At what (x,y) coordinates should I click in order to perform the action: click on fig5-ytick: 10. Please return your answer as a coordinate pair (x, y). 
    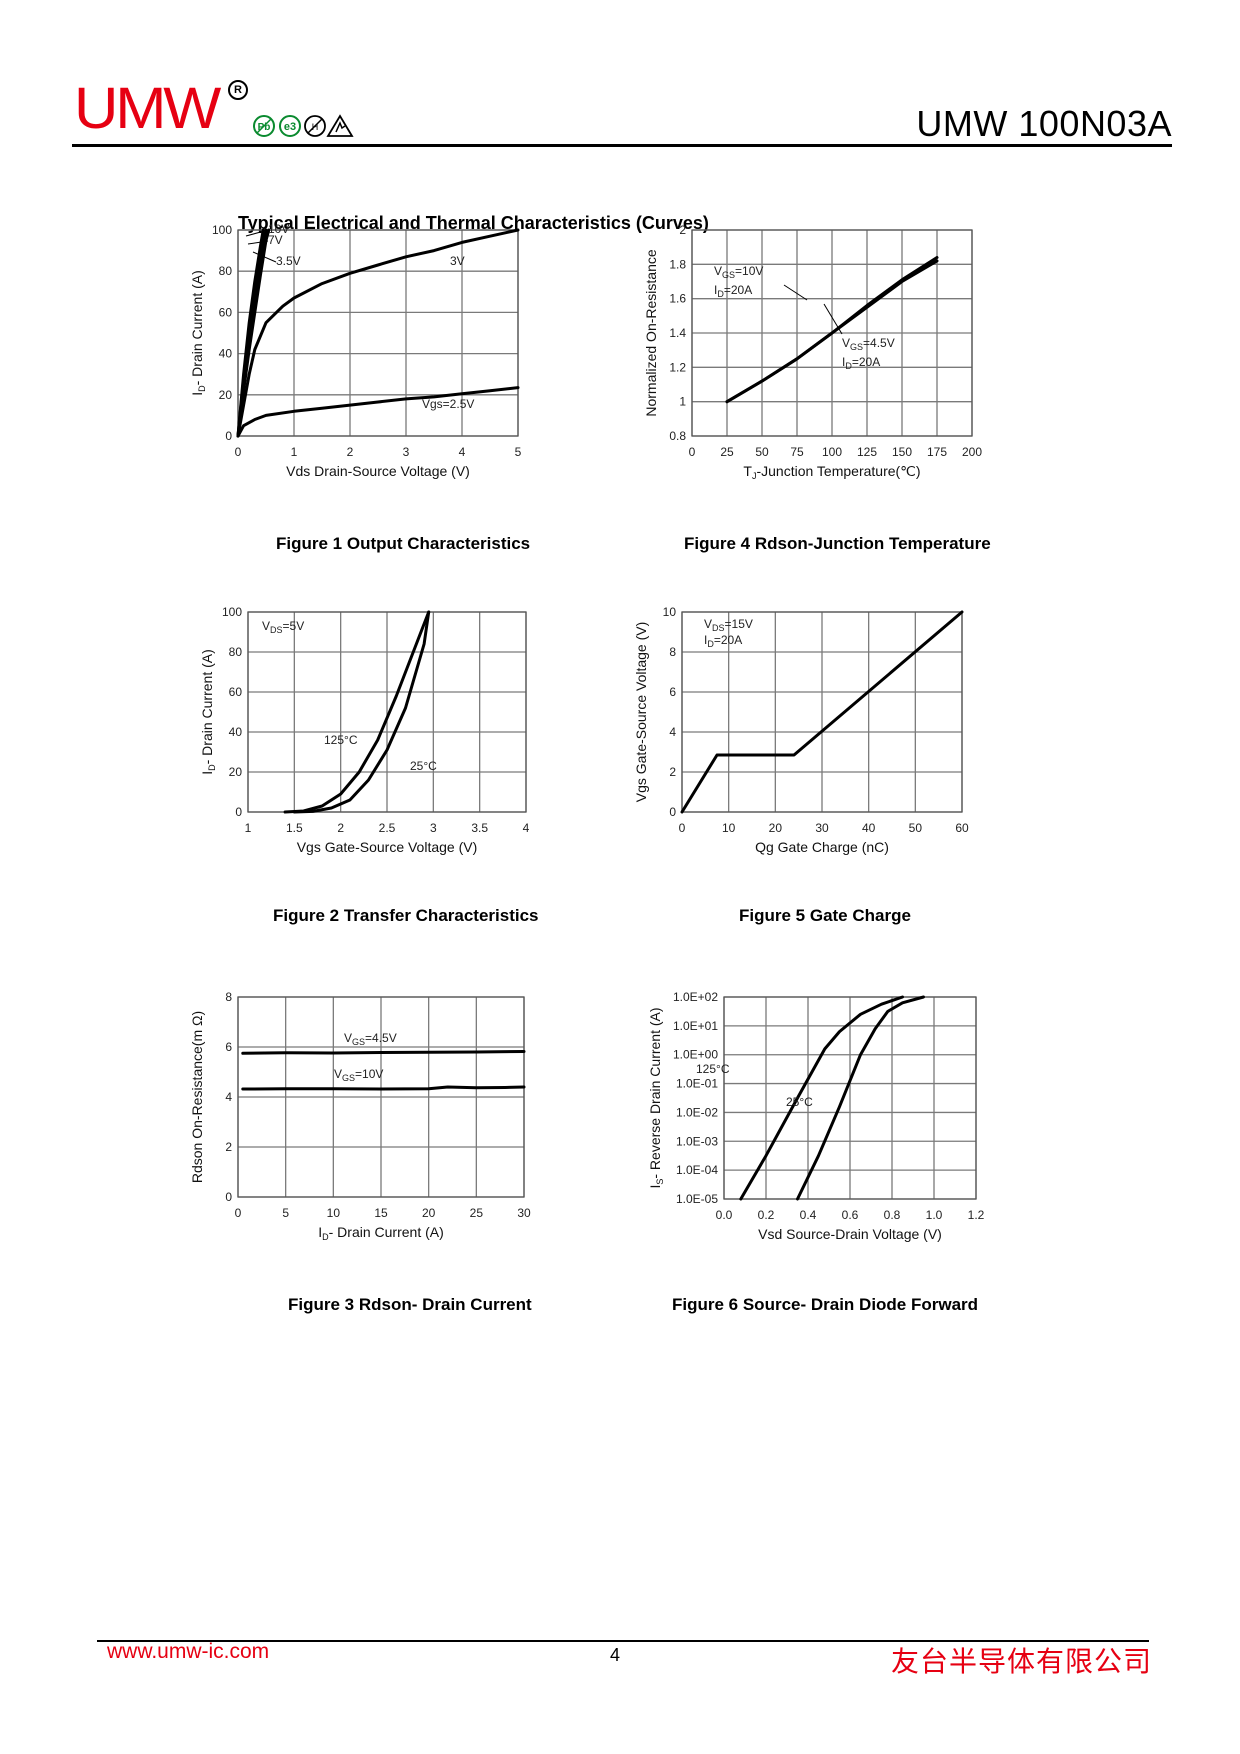
    Looking at the image, I should click on (670, 612).